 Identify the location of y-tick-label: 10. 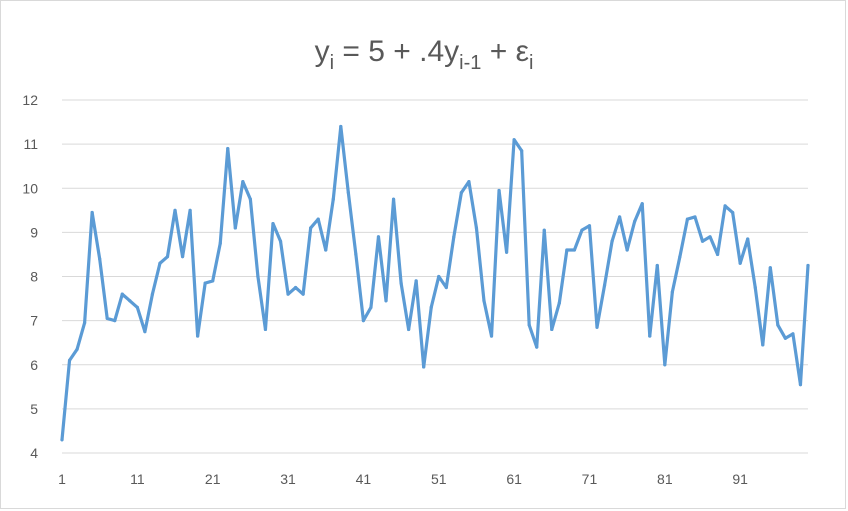
(30, 188).